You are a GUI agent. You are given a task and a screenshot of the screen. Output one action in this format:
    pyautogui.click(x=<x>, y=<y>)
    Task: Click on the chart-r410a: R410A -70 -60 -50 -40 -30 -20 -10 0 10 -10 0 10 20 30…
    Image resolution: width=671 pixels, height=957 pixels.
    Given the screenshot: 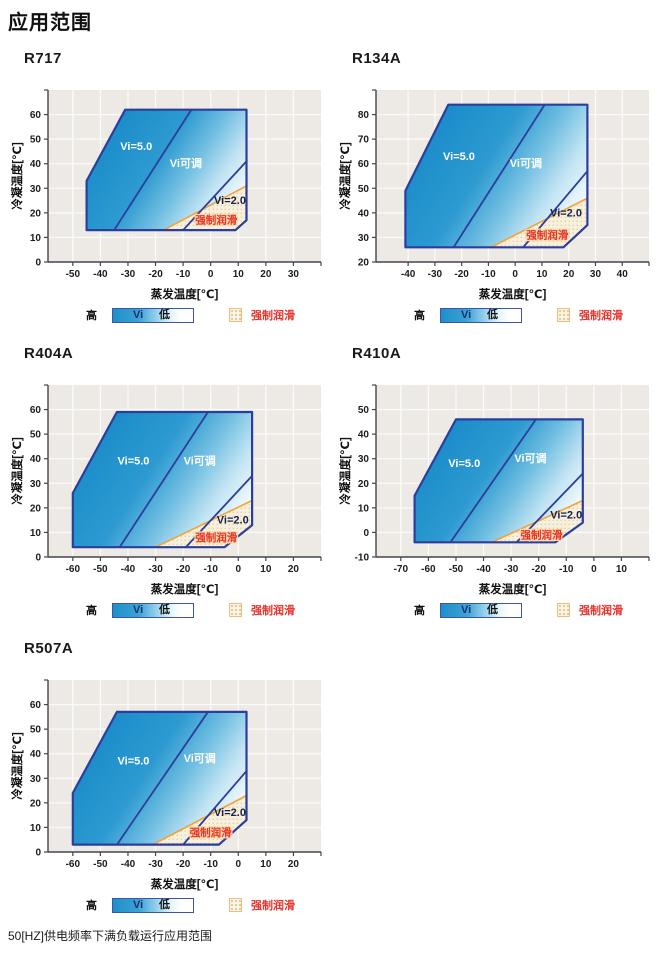 What is the action you would take?
    pyautogui.click(x=500, y=485)
    